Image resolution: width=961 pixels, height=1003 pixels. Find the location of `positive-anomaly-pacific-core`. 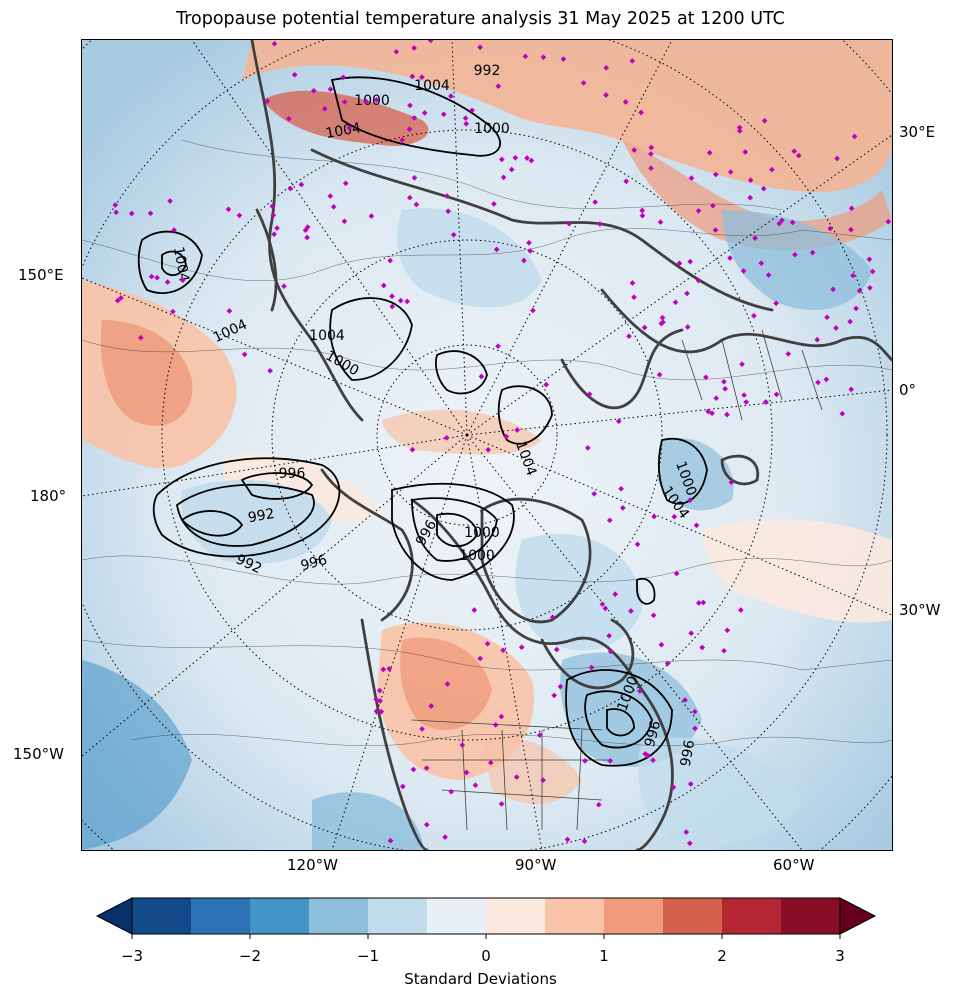

positive-anomaly-pacific-core is located at coordinates (146, 373).